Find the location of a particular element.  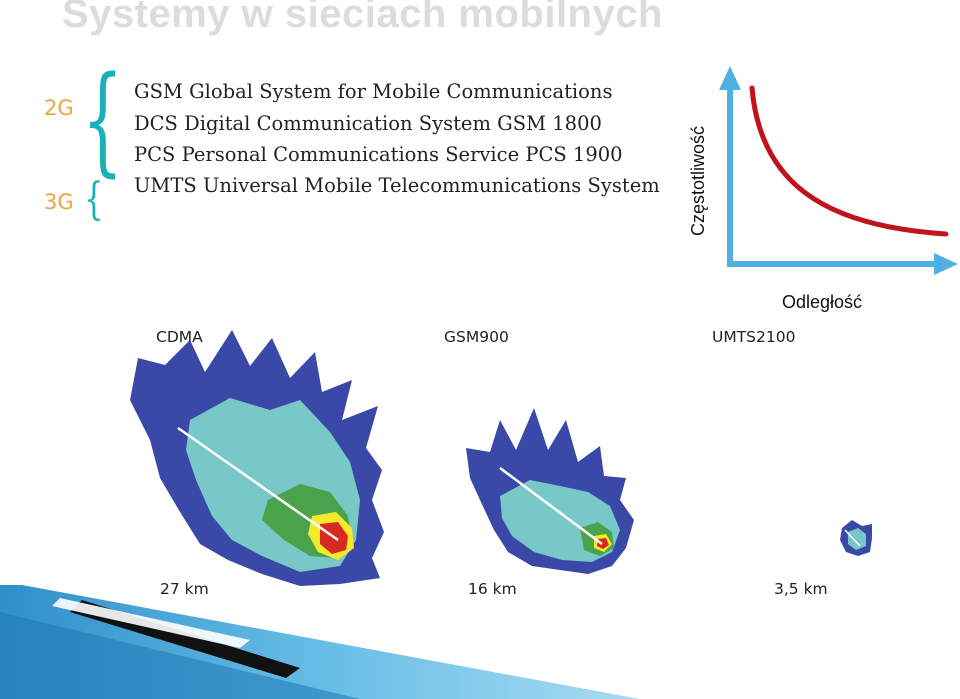

decorative-stripes is located at coordinates (320, 642).